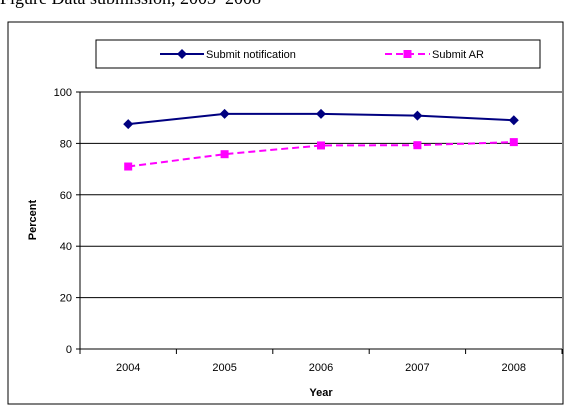  Describe the element at coordinates (66, 247) in the screenshot. I see `y-tick-label: 40` at that location.